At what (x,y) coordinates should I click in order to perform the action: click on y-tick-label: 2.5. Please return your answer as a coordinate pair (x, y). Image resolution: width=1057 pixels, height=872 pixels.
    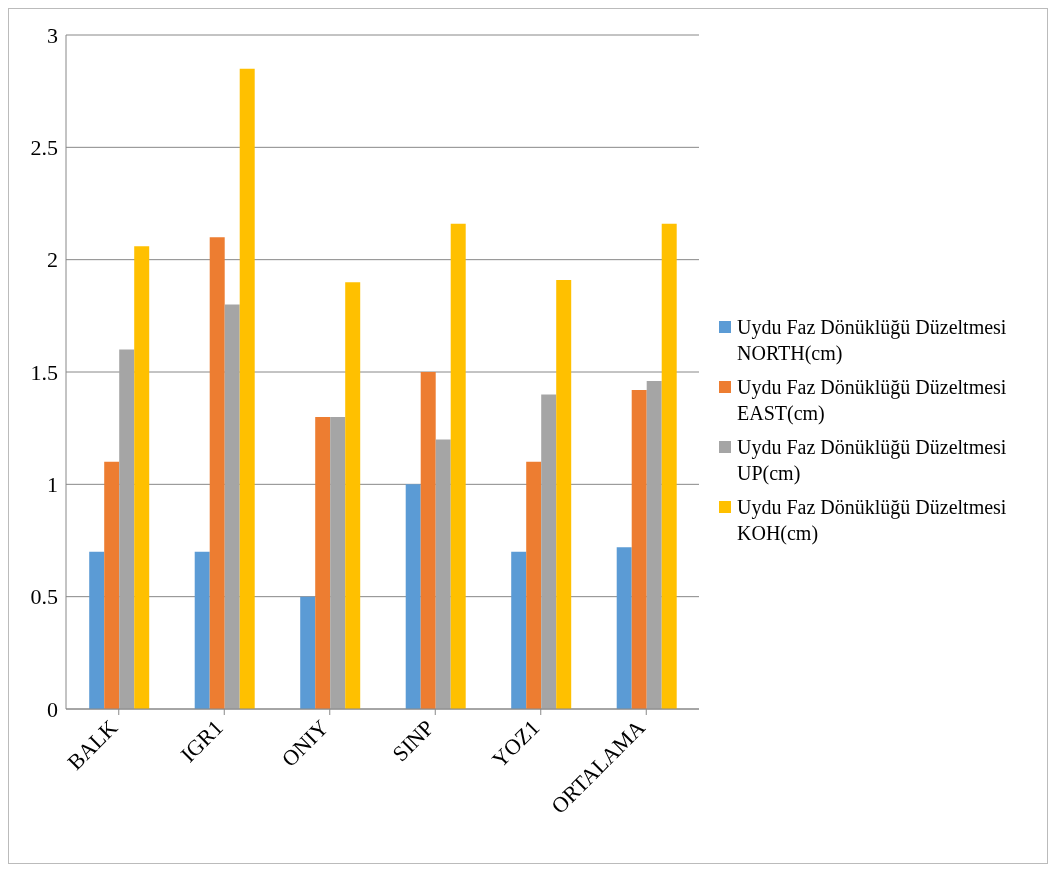
    Looking at the image, I should click on (44, 148).